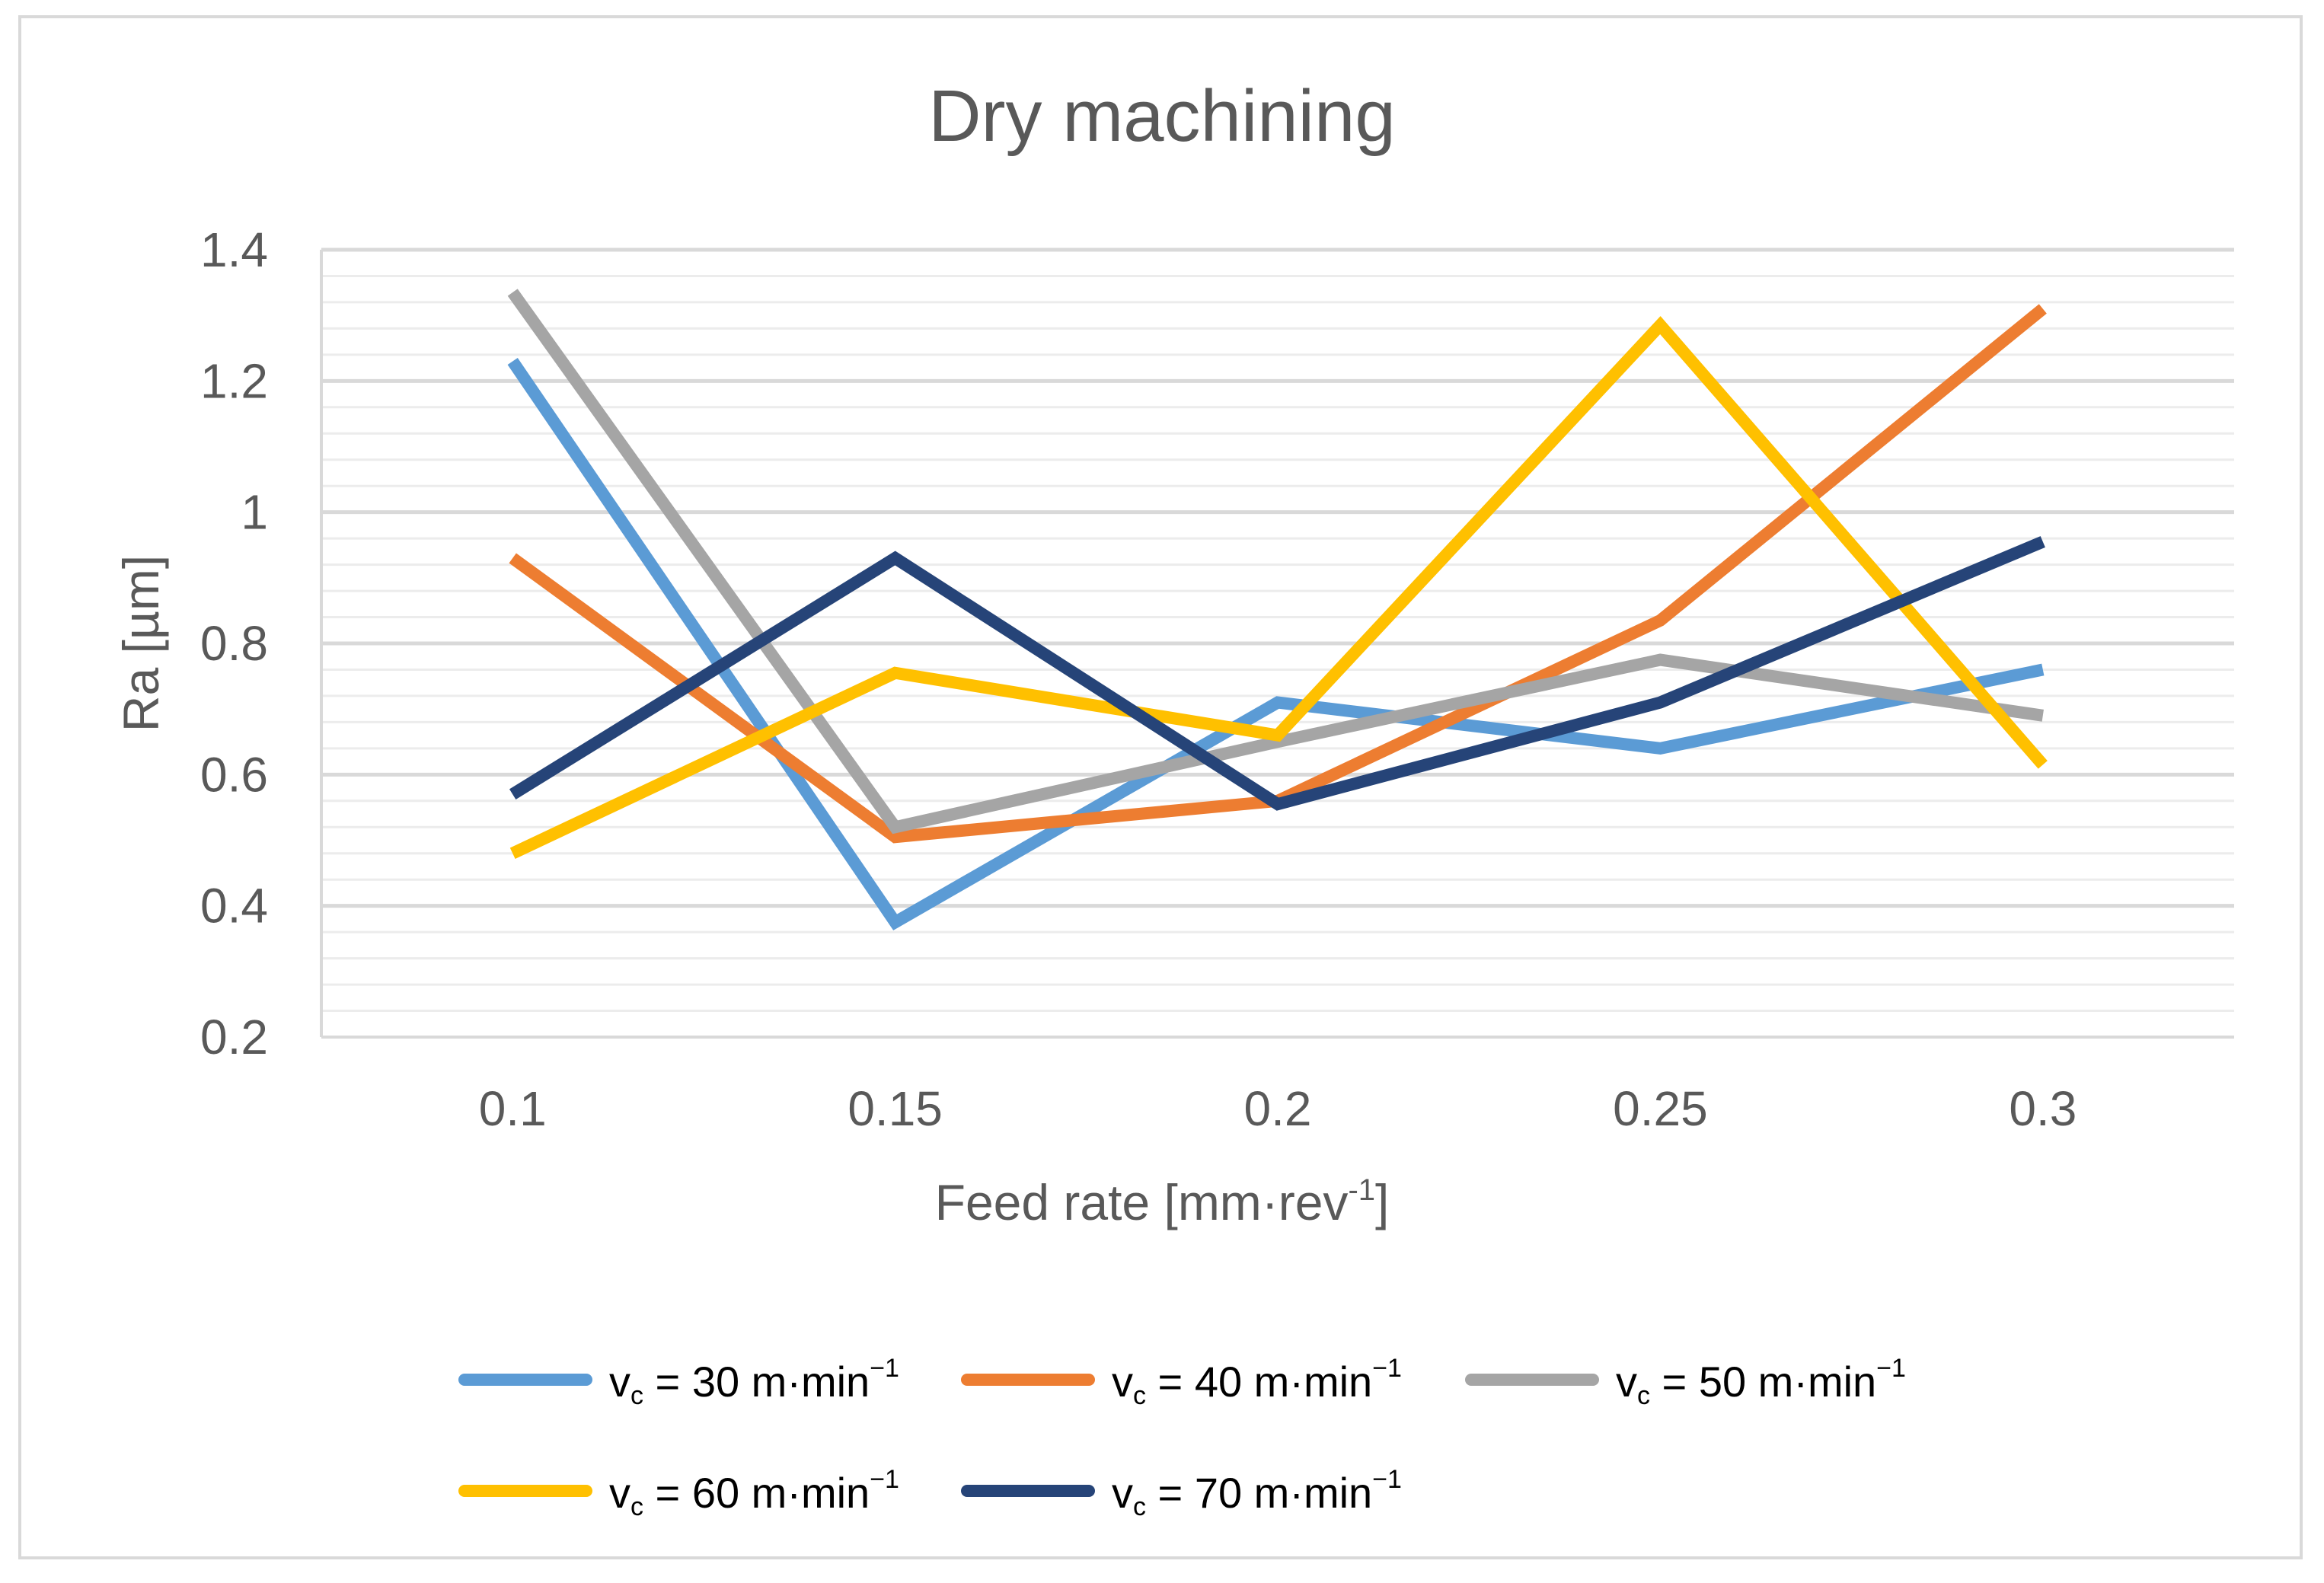  Describe the element at coordinates (1361, 1190) in the screenshot. I see `x-axis-label-sup: -1` at that location.